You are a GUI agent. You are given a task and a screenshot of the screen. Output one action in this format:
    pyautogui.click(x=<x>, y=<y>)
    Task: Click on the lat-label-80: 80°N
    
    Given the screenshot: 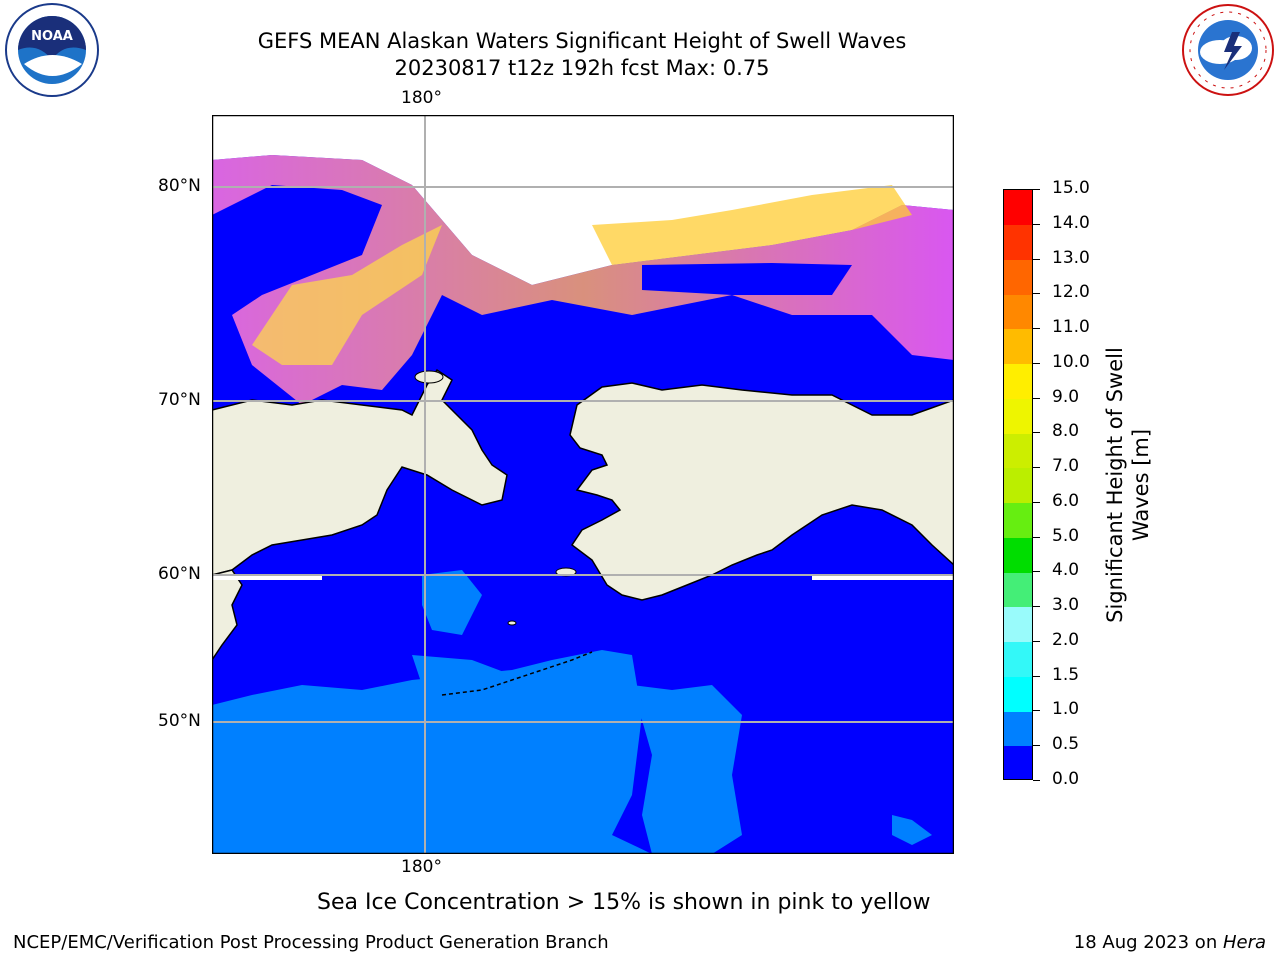 What is the action you would take?
    pyautogui.click(x=179, y=186)
    